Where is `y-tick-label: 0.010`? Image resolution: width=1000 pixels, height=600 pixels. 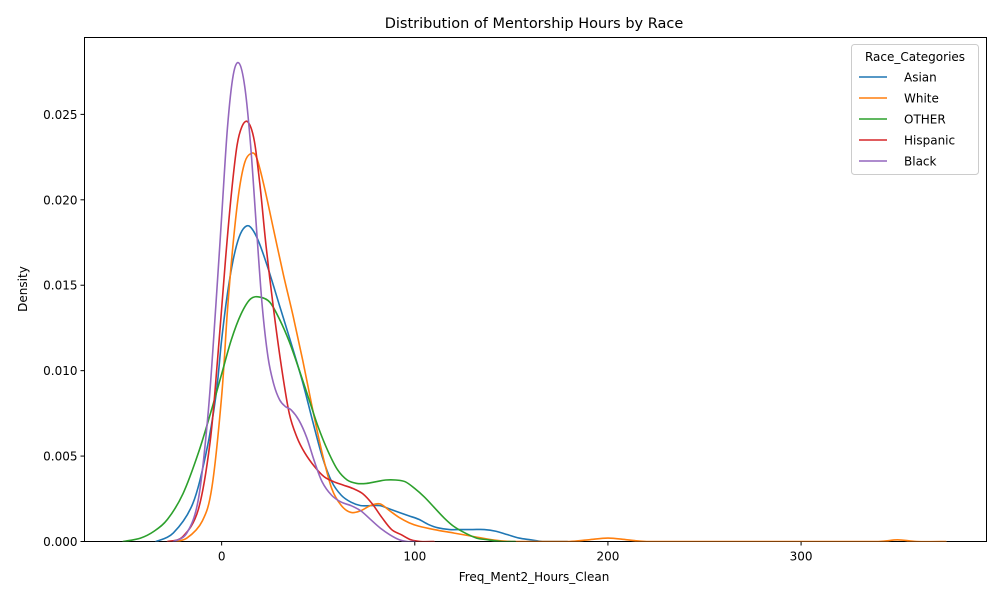 y-tick-label: 0.010 is located at coordinates (60, 371).